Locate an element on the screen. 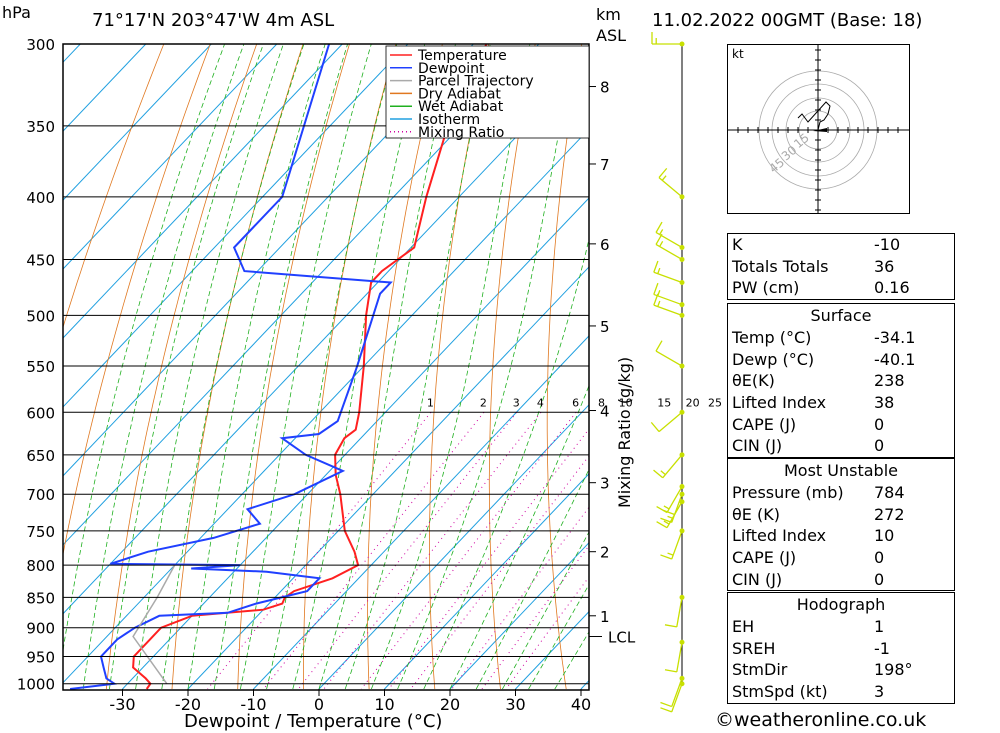 The image size is (1000, 733). pressure-tick-label: 1000 is located at coordinates (36, 685).